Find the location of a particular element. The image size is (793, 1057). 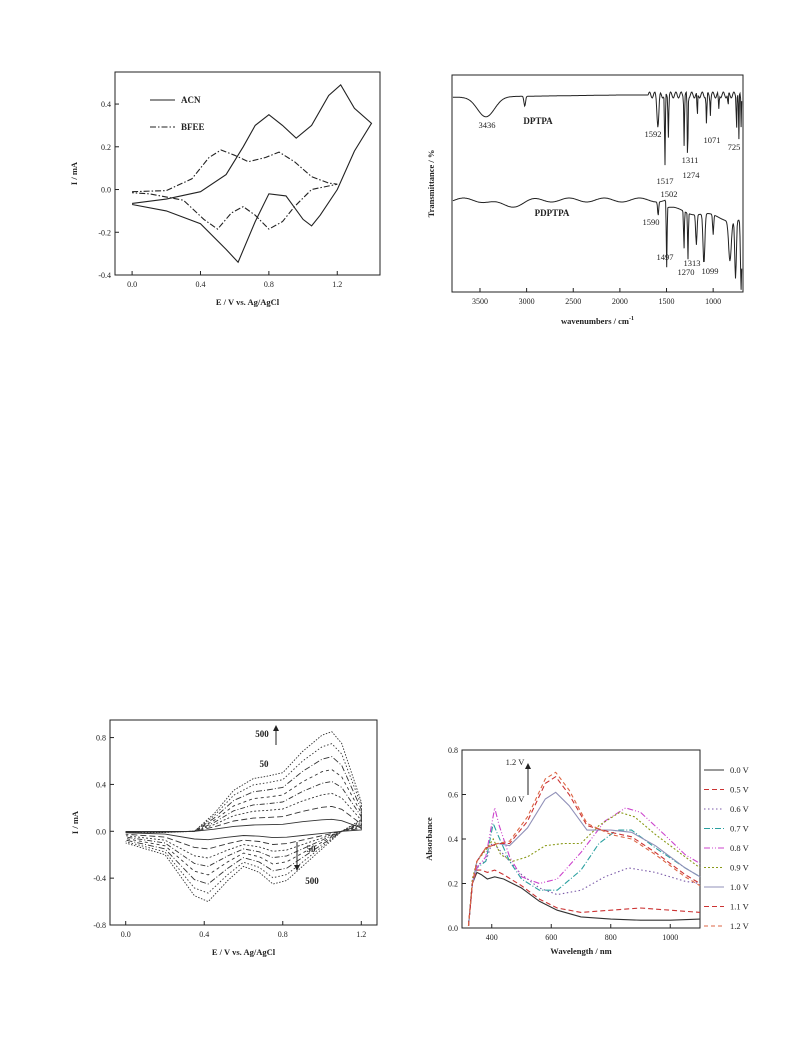

chart2-series-label-pdptpa: PDPTPA is located at coordinates (552, 213).